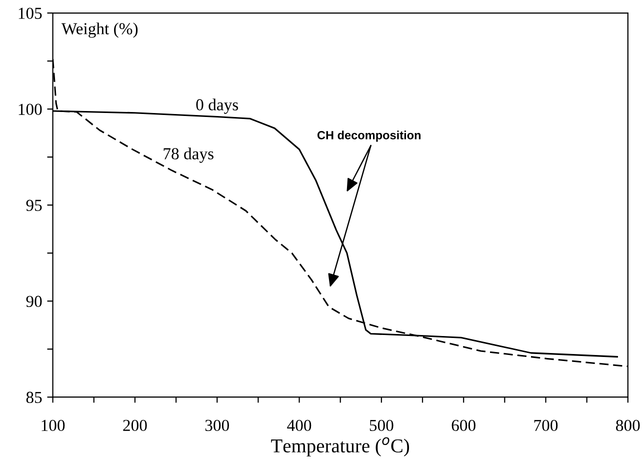  Describe the element at coordinates (382, 426) in the screenshot. I see `x-tick-label: 500` at that location.